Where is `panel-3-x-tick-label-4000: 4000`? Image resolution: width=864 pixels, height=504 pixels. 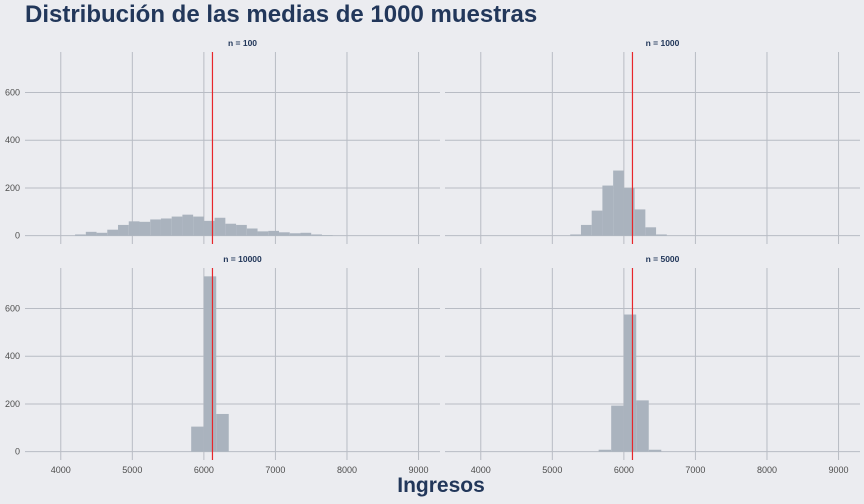
panel-3-x-tick-label-4000: 4000 is located at coordinates (61, 470).